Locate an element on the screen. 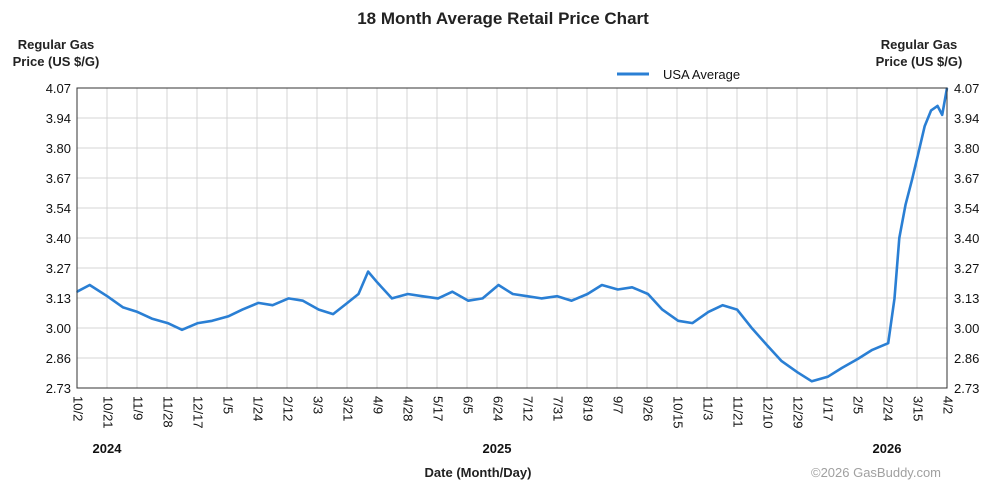  legend-label-usa-average: USA Average is located at coordinates (701, 74).